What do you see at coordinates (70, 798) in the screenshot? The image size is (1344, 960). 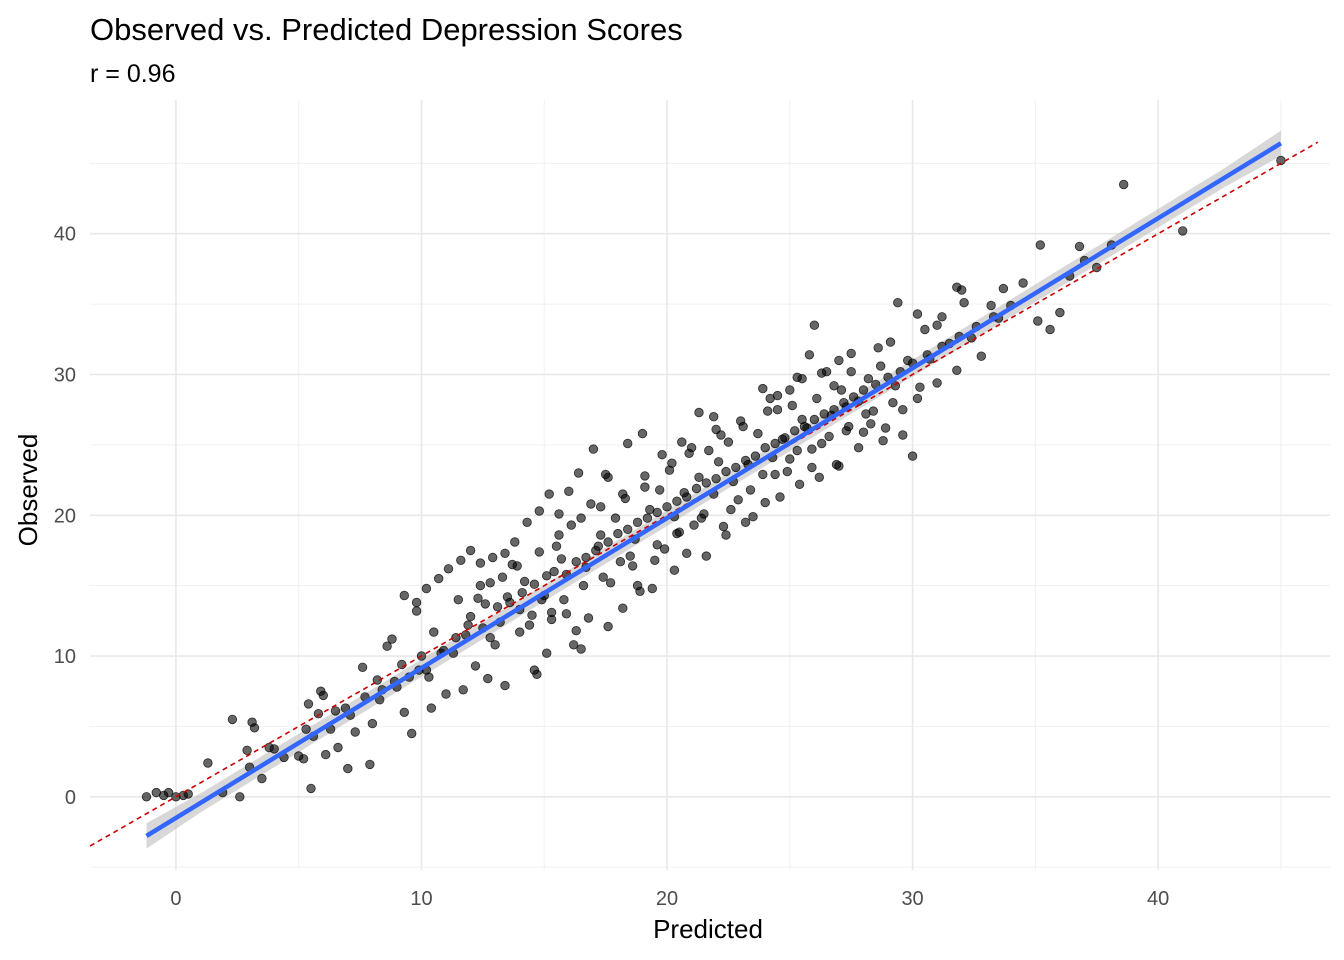 I see `y-tick-label: 0` at bounding box center [70, 798].